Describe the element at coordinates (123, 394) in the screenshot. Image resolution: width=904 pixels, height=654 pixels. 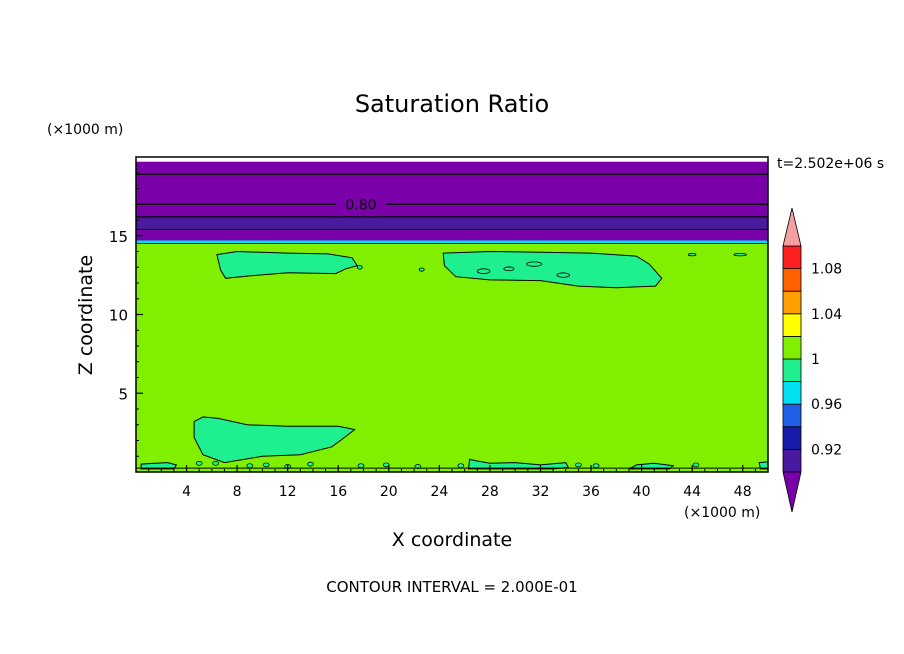
I see `y-tick-label-5: 5` at that location.